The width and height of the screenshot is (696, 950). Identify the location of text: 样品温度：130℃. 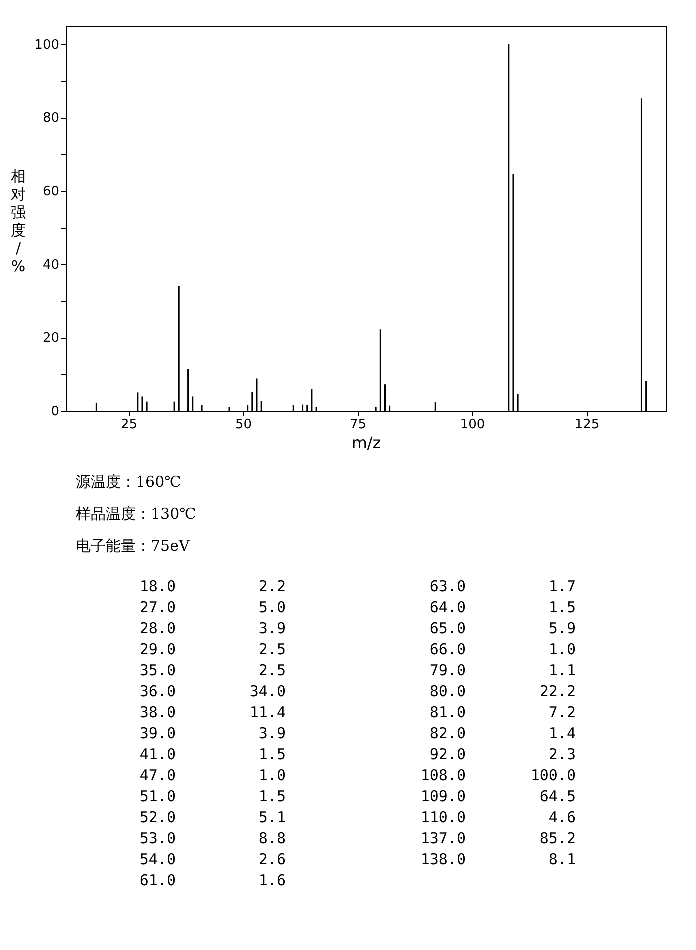
(136, 514).